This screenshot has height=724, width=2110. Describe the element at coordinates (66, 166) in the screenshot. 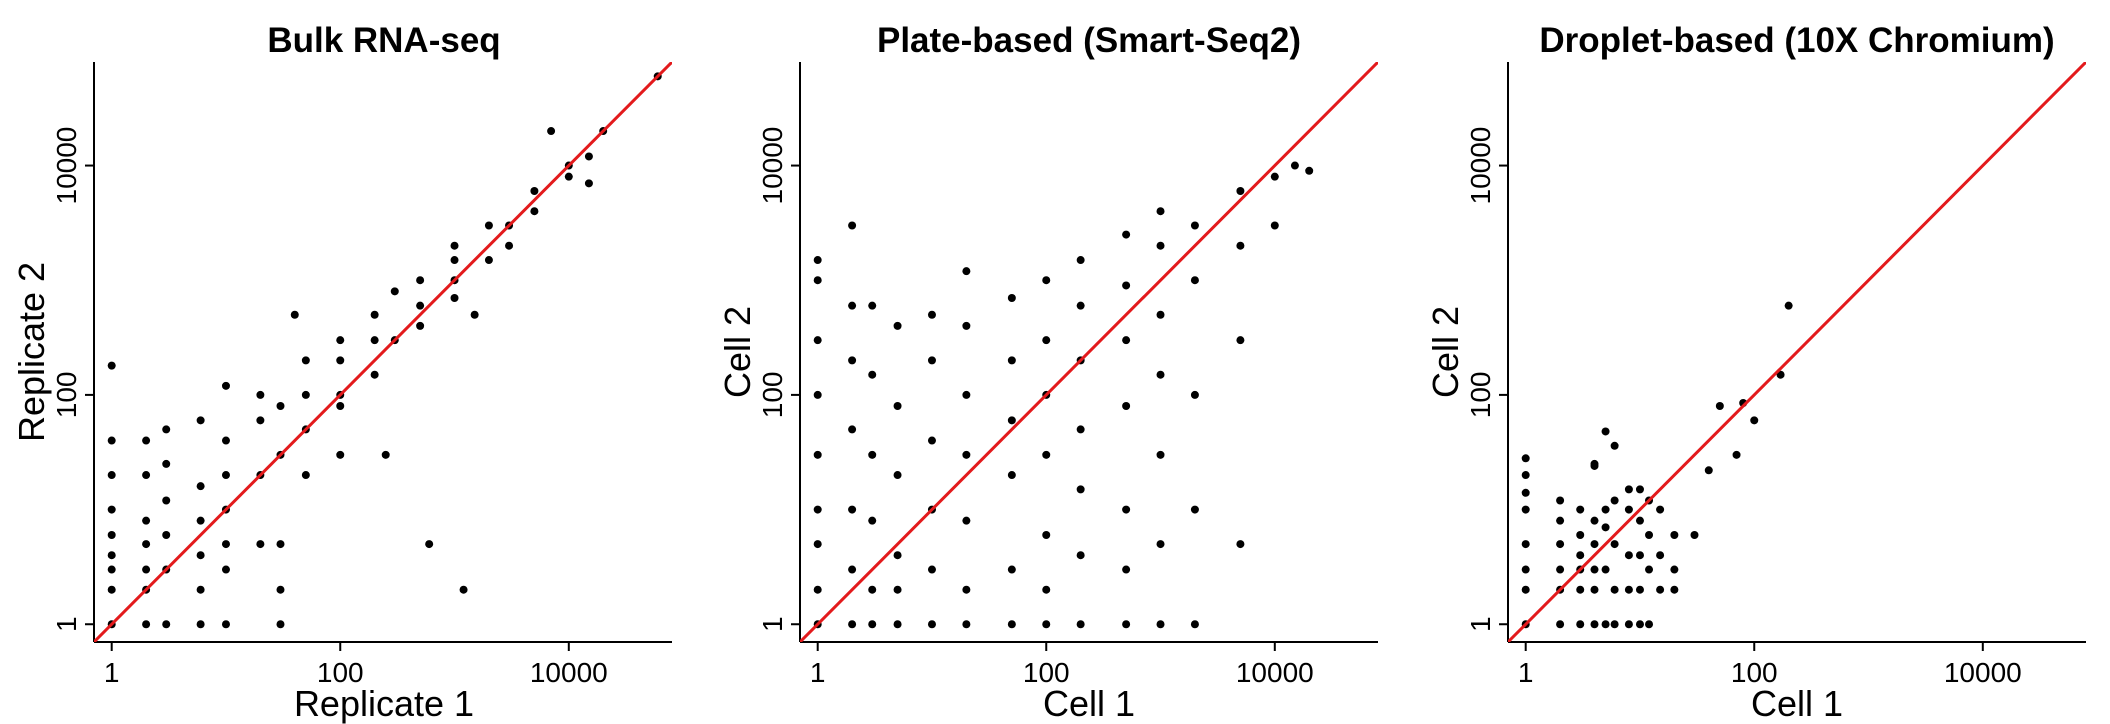

I see `y-tick-label: 10000` at that location.